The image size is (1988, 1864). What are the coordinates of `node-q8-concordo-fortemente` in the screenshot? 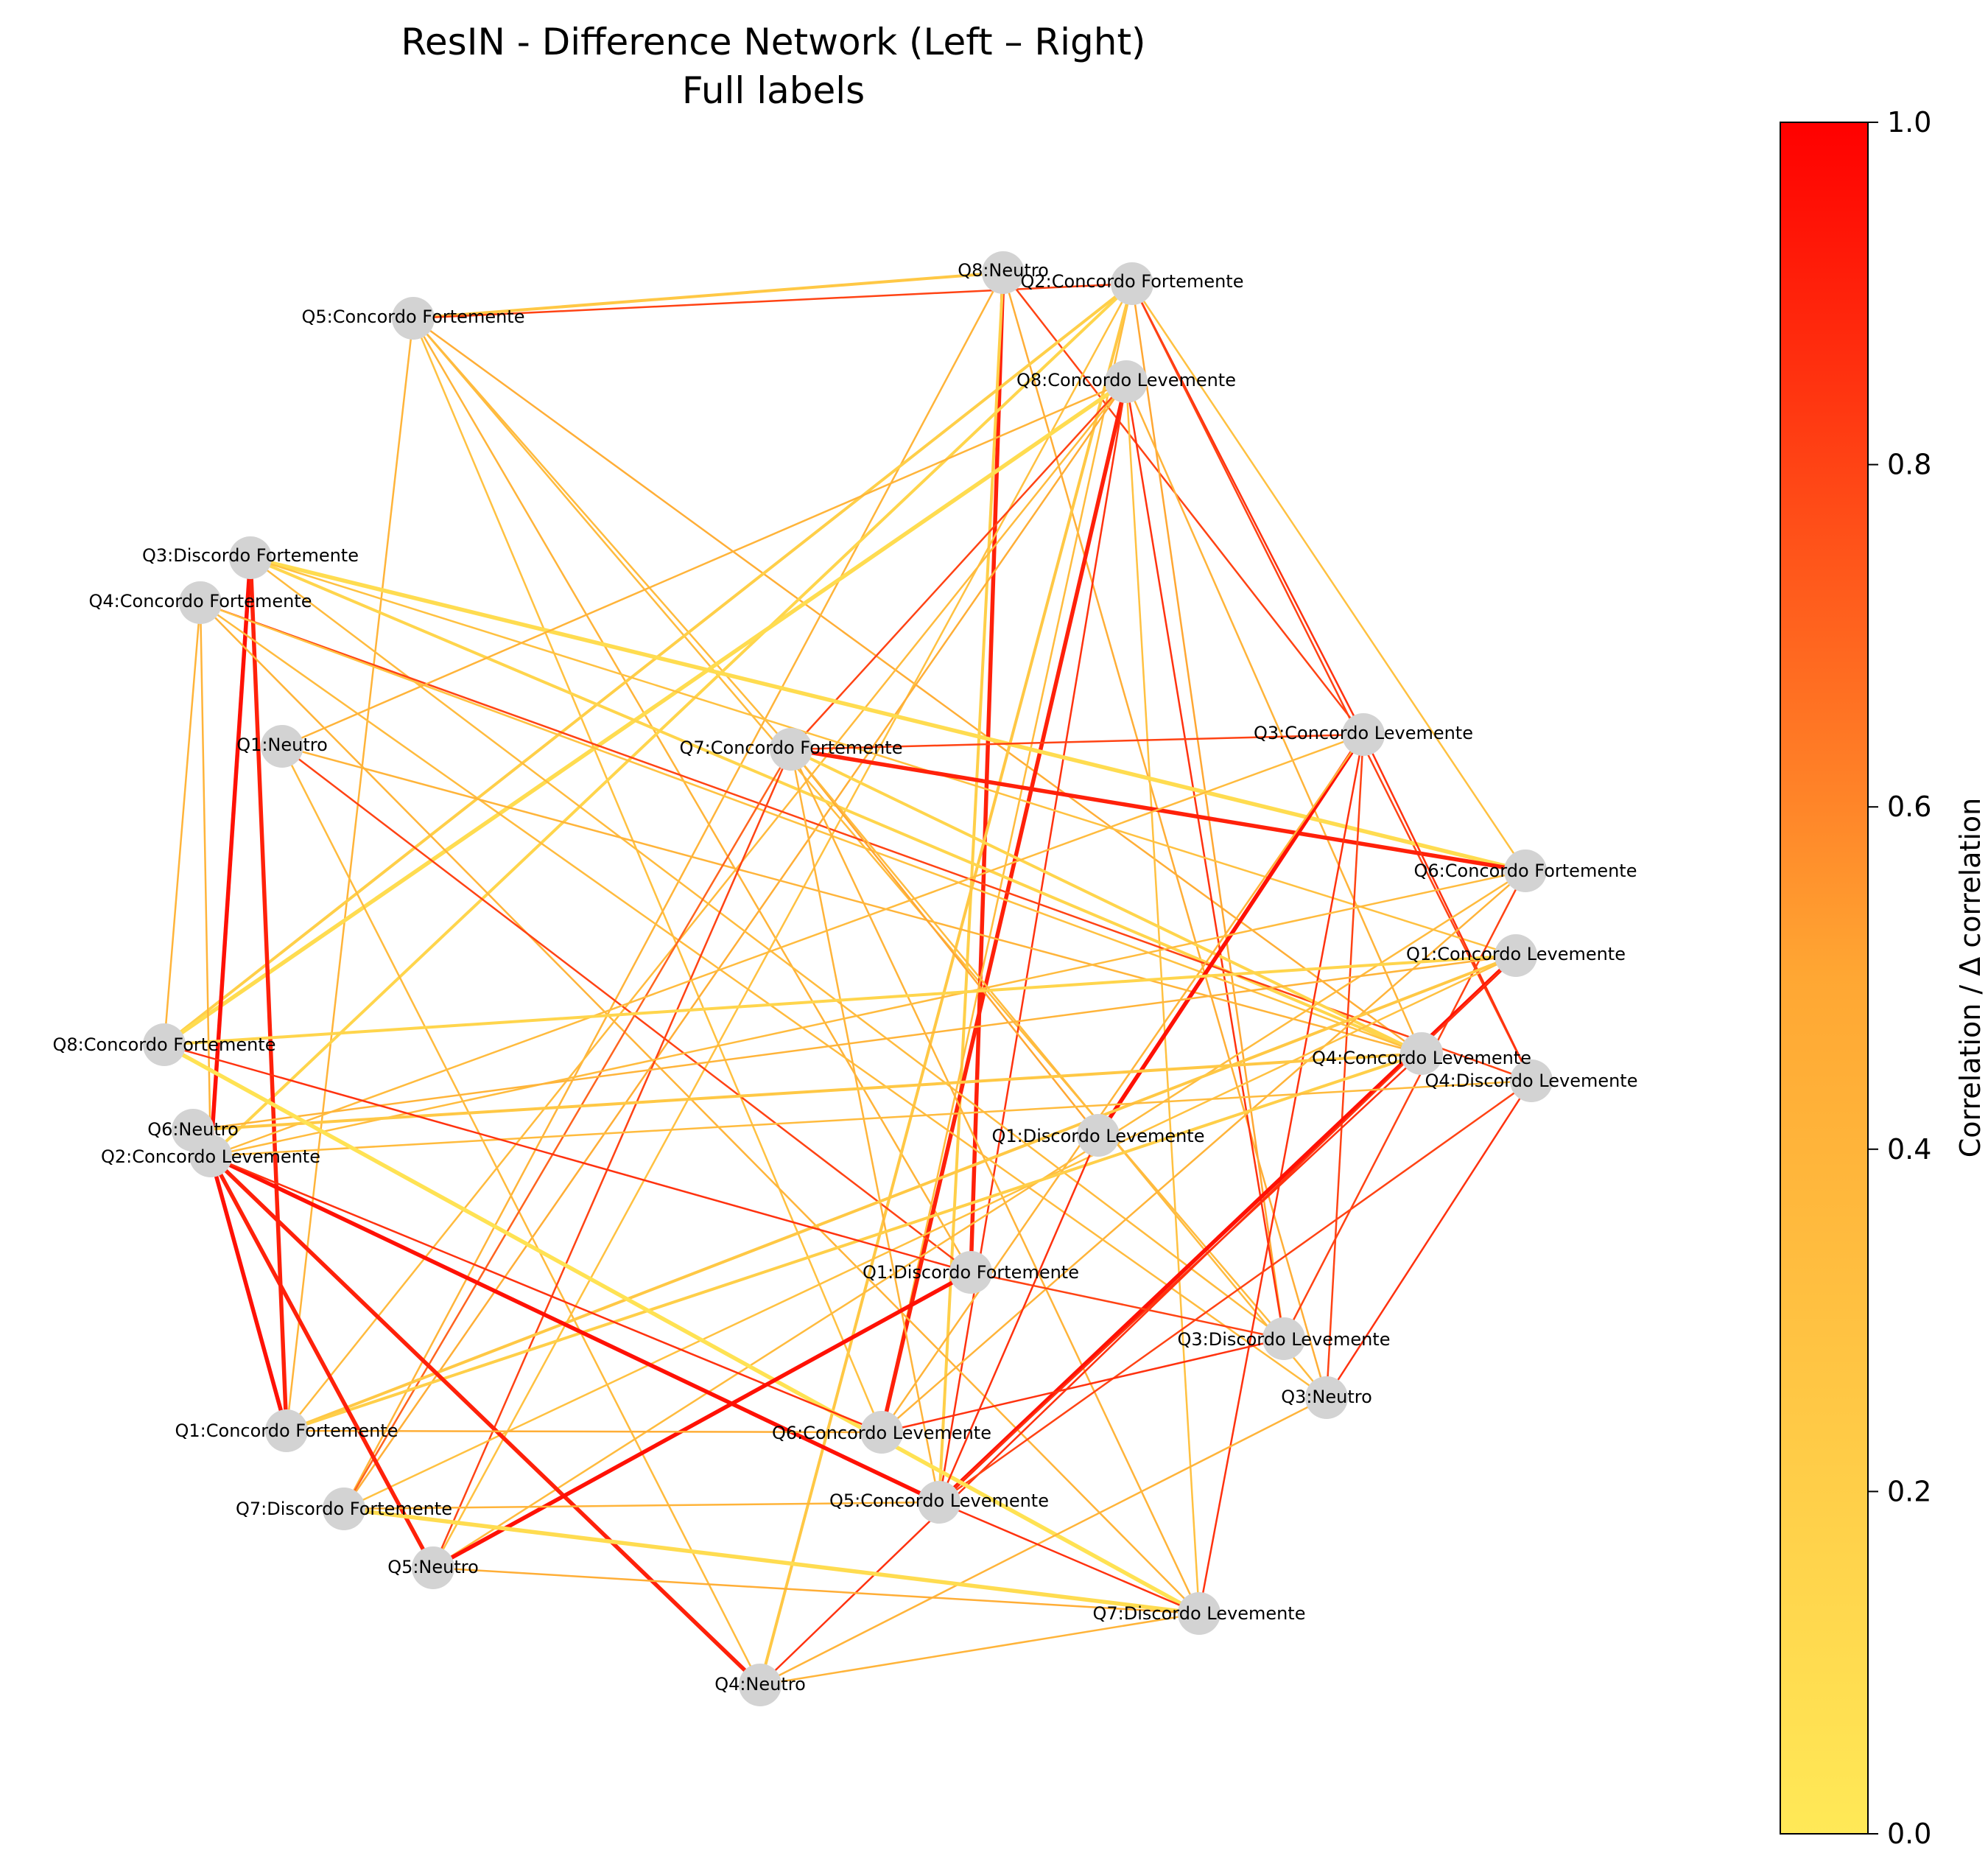 It's located at (164, 1044).